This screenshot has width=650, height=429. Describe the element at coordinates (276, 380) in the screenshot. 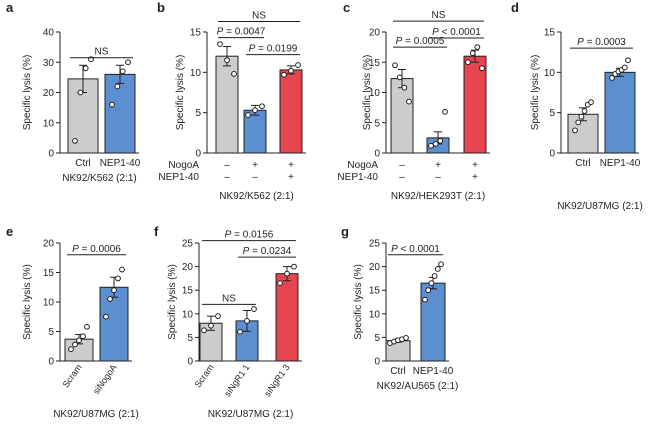

I see `x-tick-label: siNgR1 3` at that location.